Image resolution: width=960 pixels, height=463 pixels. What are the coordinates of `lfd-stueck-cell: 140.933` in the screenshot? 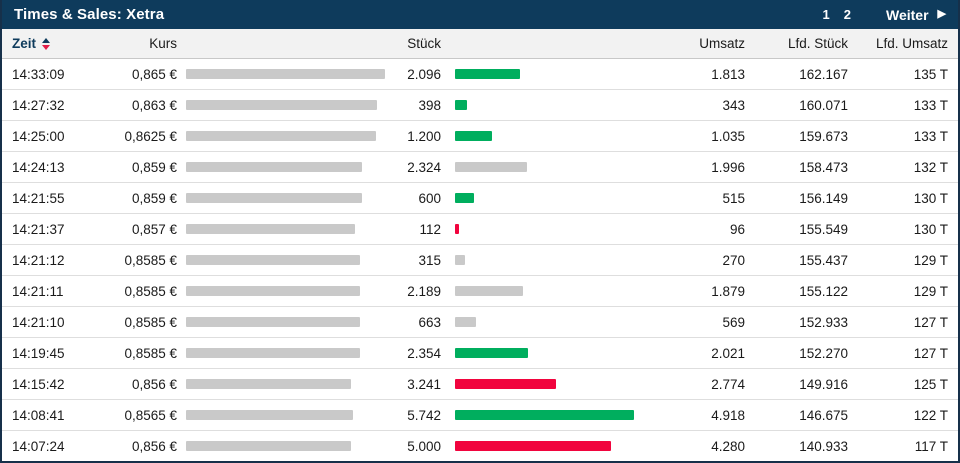 It's located at (823, 446).